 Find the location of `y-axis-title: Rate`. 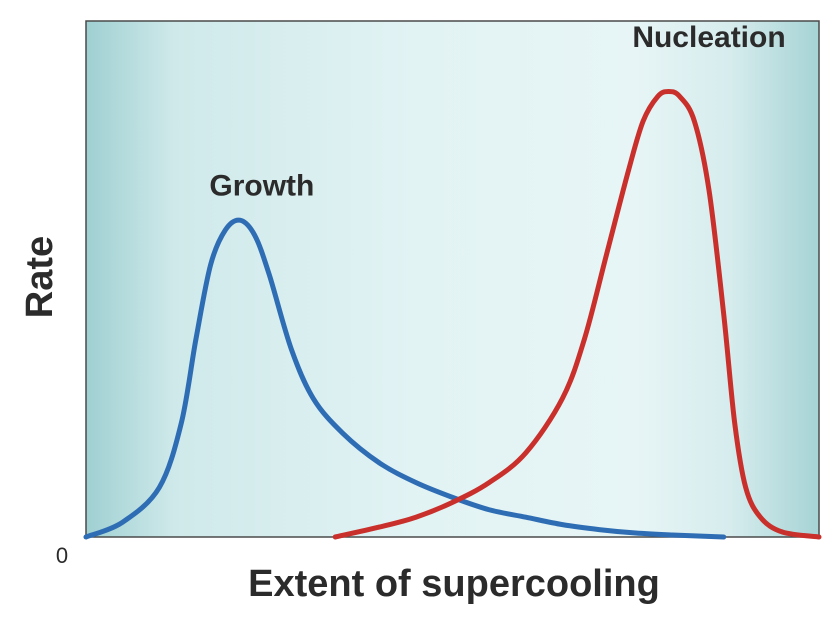

y-axis-title: Rate is located at coordinates (40, 277).